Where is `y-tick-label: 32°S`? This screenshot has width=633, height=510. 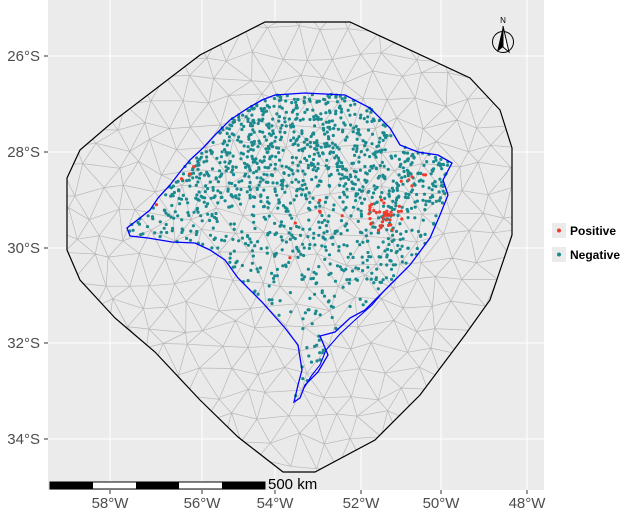
y-tick-label: 32°S is located at coordinates (23, 343).